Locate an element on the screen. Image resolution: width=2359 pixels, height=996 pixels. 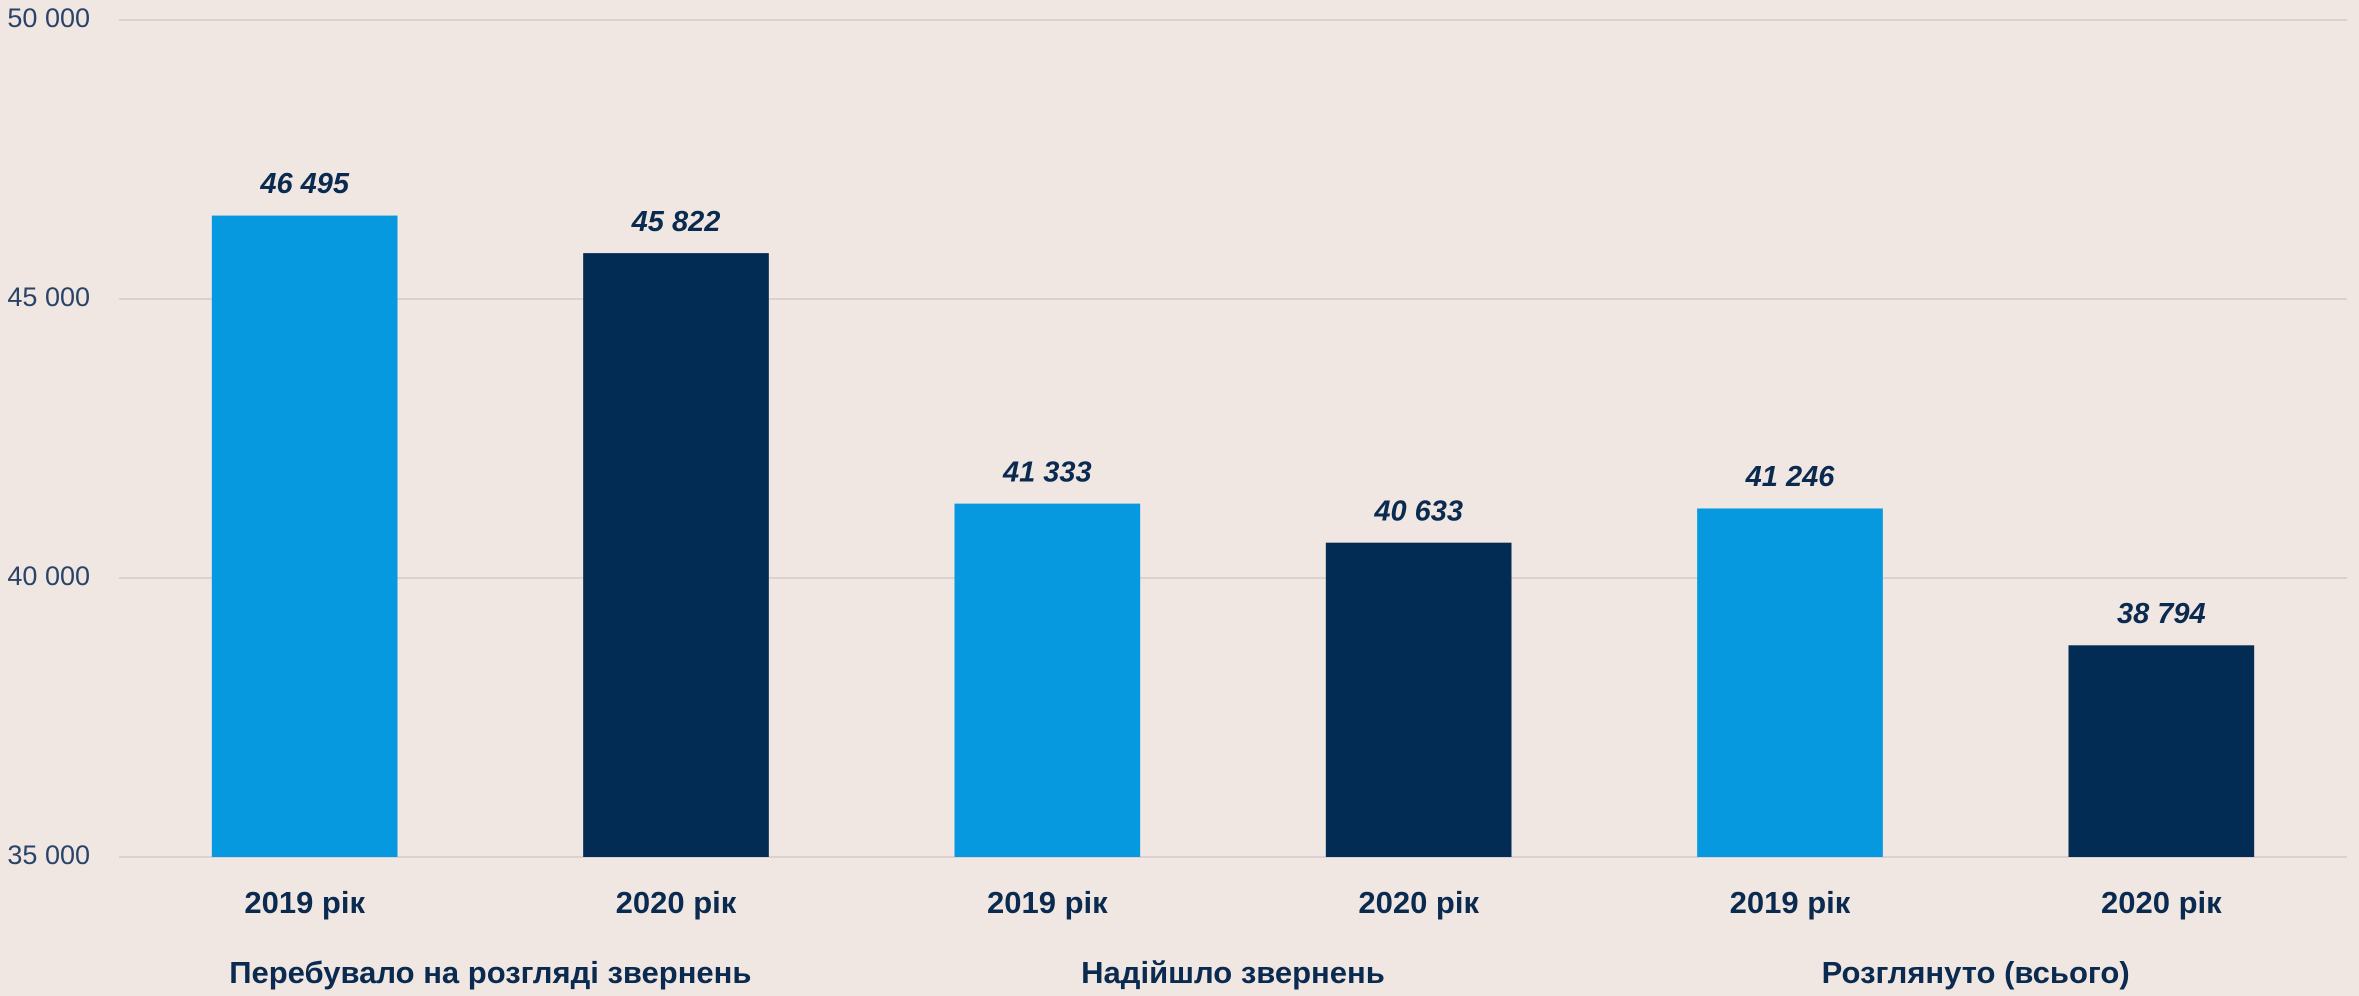
y-tick-label: 50 000 is located at coordinates (48, 18).